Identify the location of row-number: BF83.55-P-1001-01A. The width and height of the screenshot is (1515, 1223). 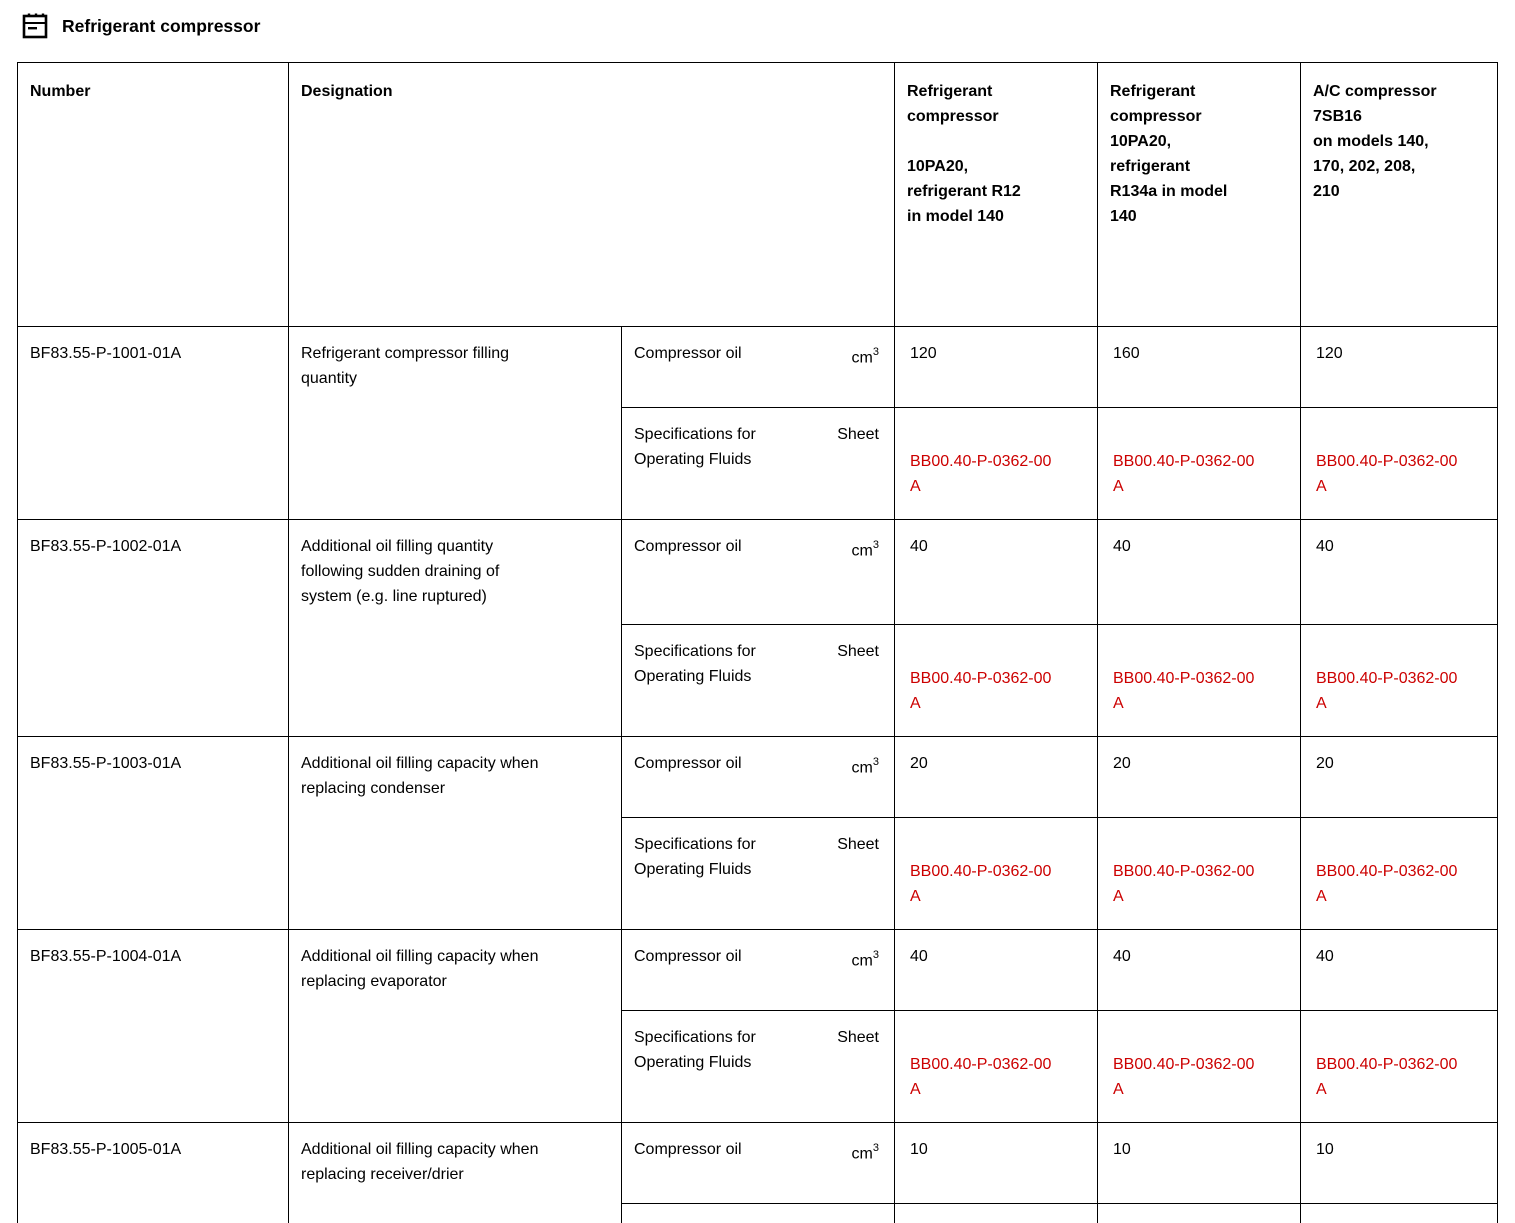
(106, 353).